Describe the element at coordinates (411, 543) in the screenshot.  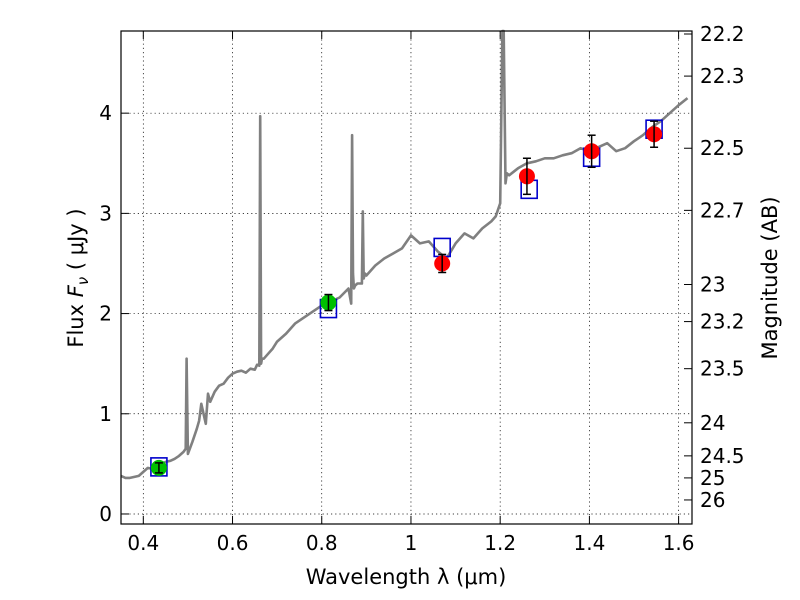
I see `x-tick-label: 1` at that location.